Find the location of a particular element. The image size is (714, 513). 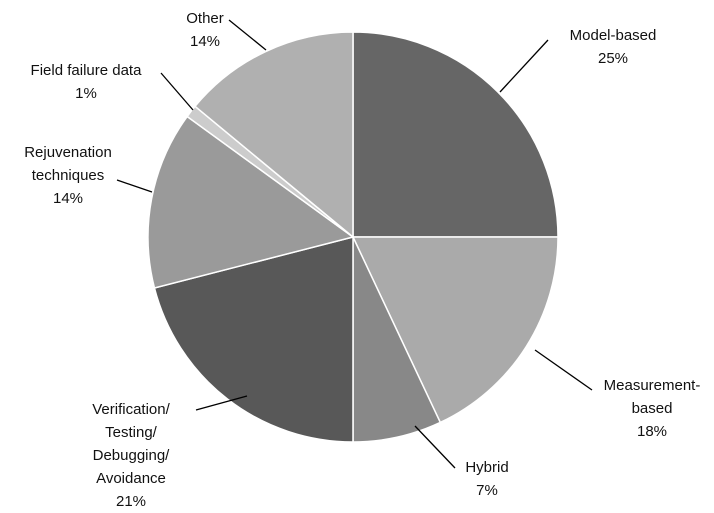

slice-label: Other 14% is located at coordinates (205, 30).